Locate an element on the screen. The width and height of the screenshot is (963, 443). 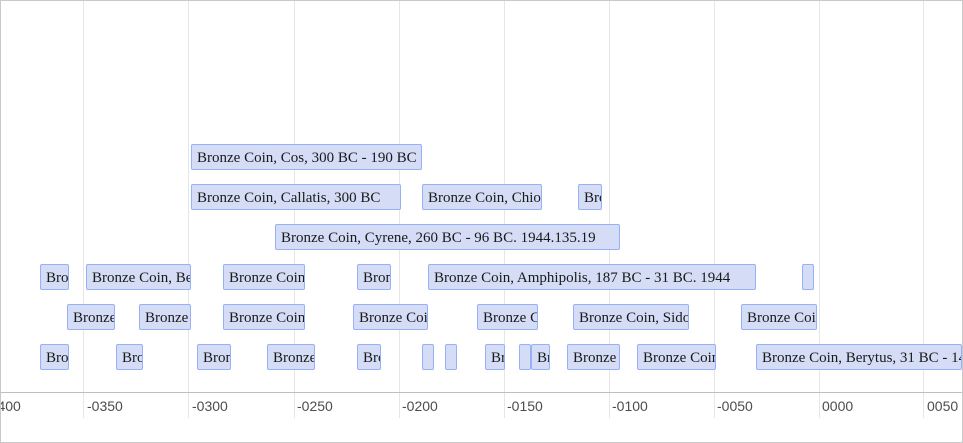
timeline-item: Bronze Coin, Cos, 300 BC - 190 BC is located at coordinates (306, 157).